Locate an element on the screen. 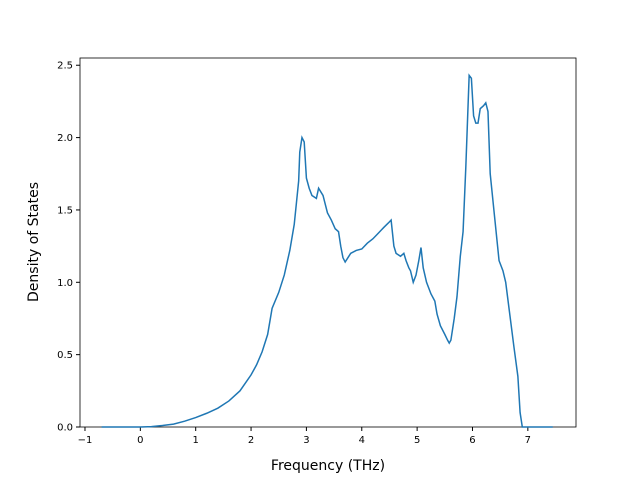 The width and height of the screenshot is (640, 480). y-tick-label: 0.0 is located at coordinates (65, 428).